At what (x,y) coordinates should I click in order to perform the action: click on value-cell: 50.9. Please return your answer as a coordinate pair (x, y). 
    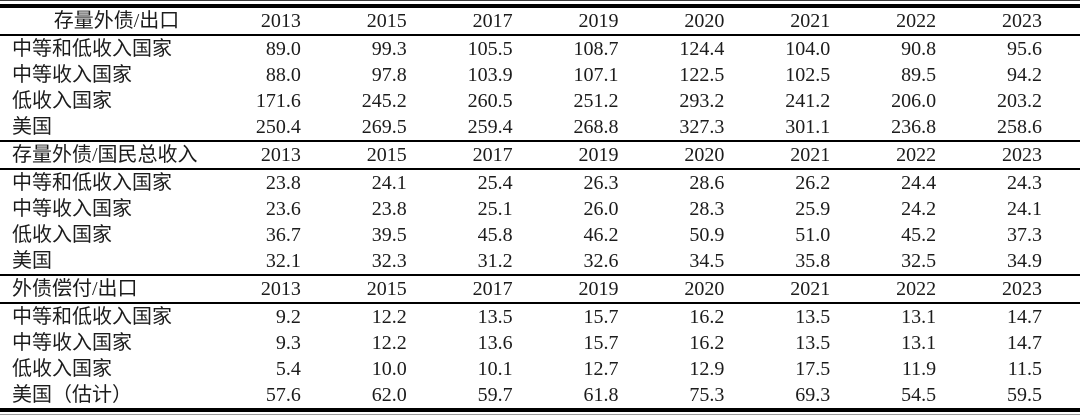
    Looking at the image, I should click on (707, 235).